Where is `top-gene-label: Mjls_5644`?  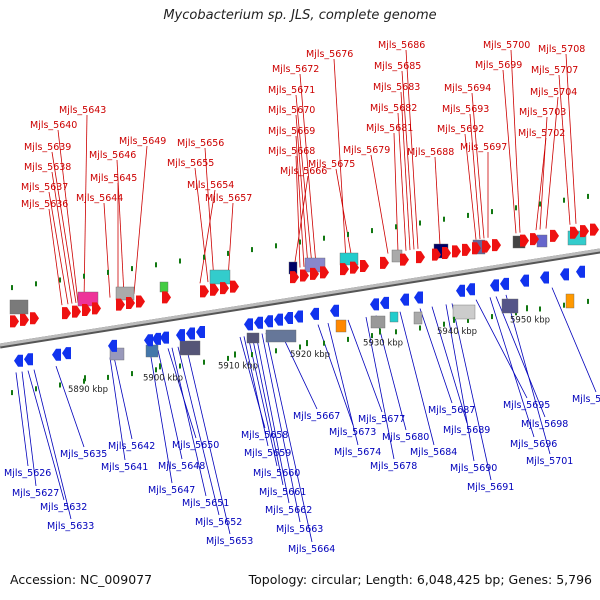 top-gene-label: Mjls_5644 is located at coordinates (99, 198).